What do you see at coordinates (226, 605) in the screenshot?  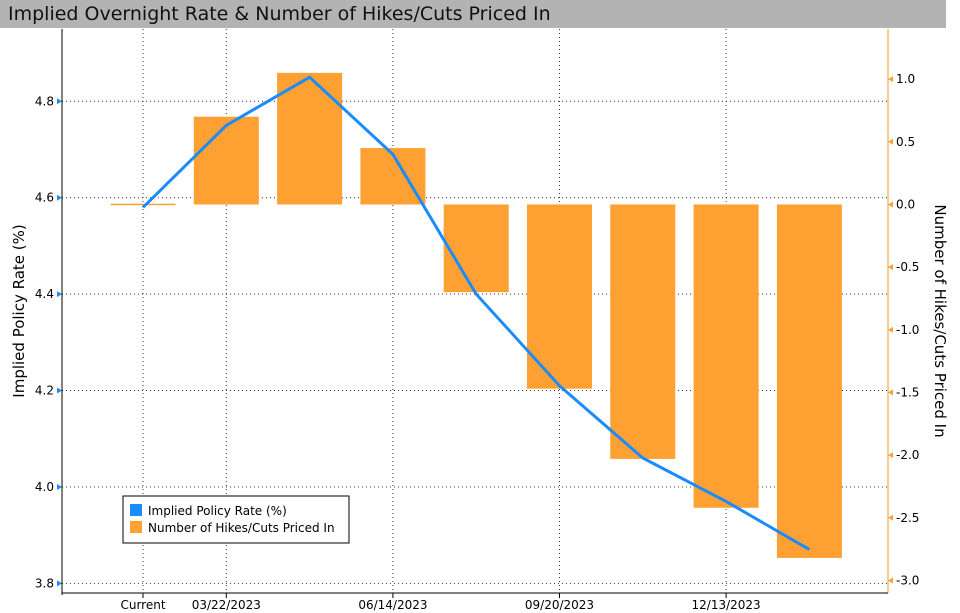 I see `x-tick-label: 03/22/2023` at bounding box center [226, 605].